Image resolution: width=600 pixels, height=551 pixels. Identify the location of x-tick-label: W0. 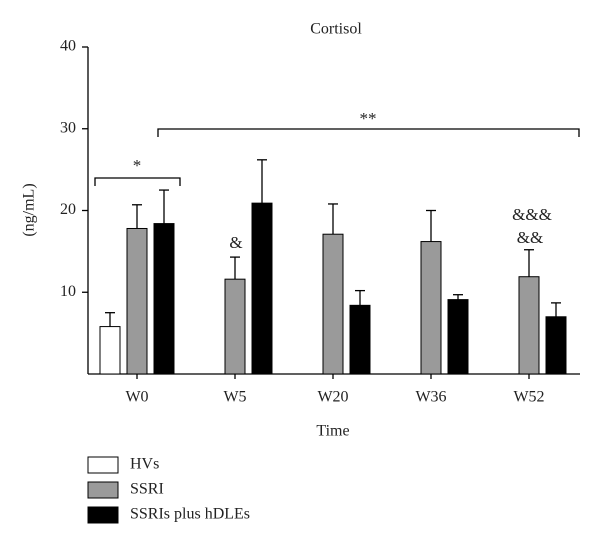
(136, 397).